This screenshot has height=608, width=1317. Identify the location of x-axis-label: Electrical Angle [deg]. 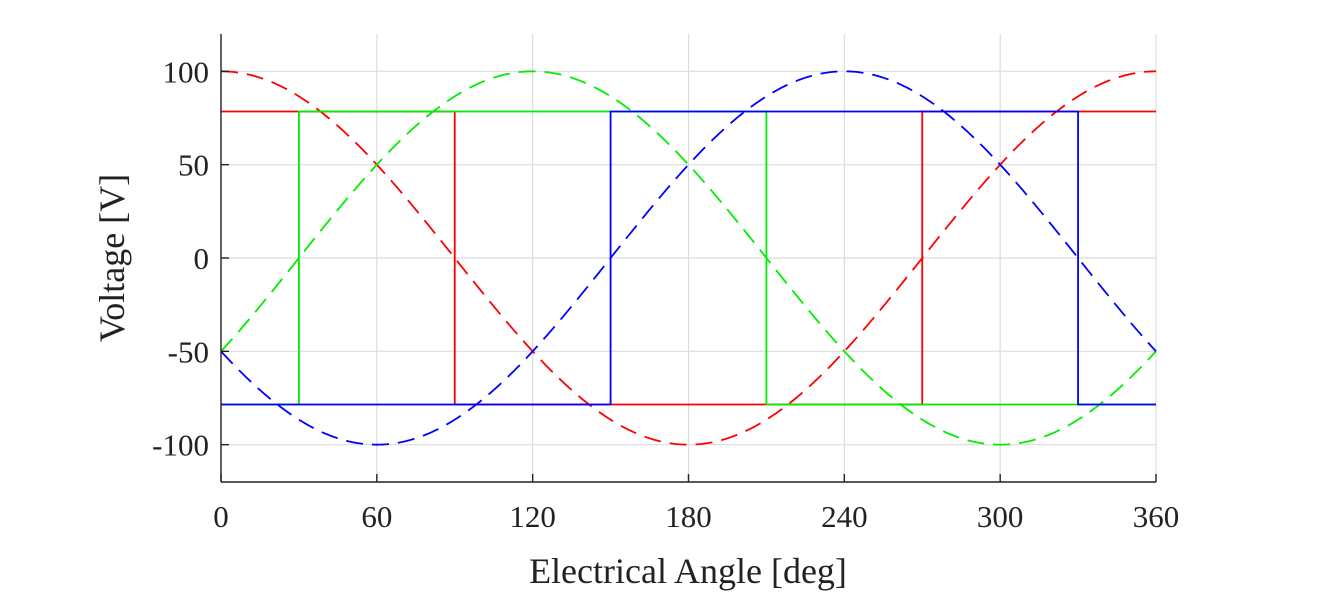
(688, 571).